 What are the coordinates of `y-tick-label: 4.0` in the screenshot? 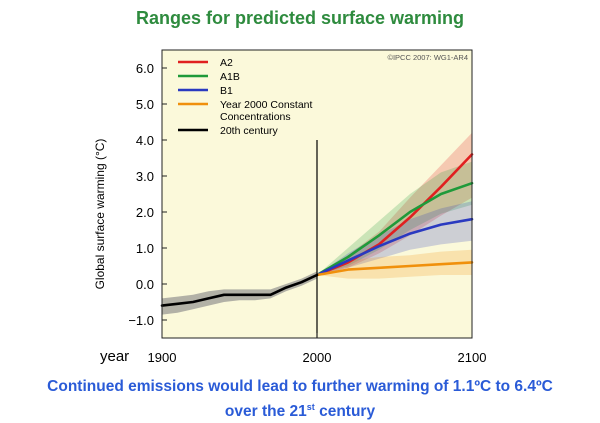 It's located at (145, 140).